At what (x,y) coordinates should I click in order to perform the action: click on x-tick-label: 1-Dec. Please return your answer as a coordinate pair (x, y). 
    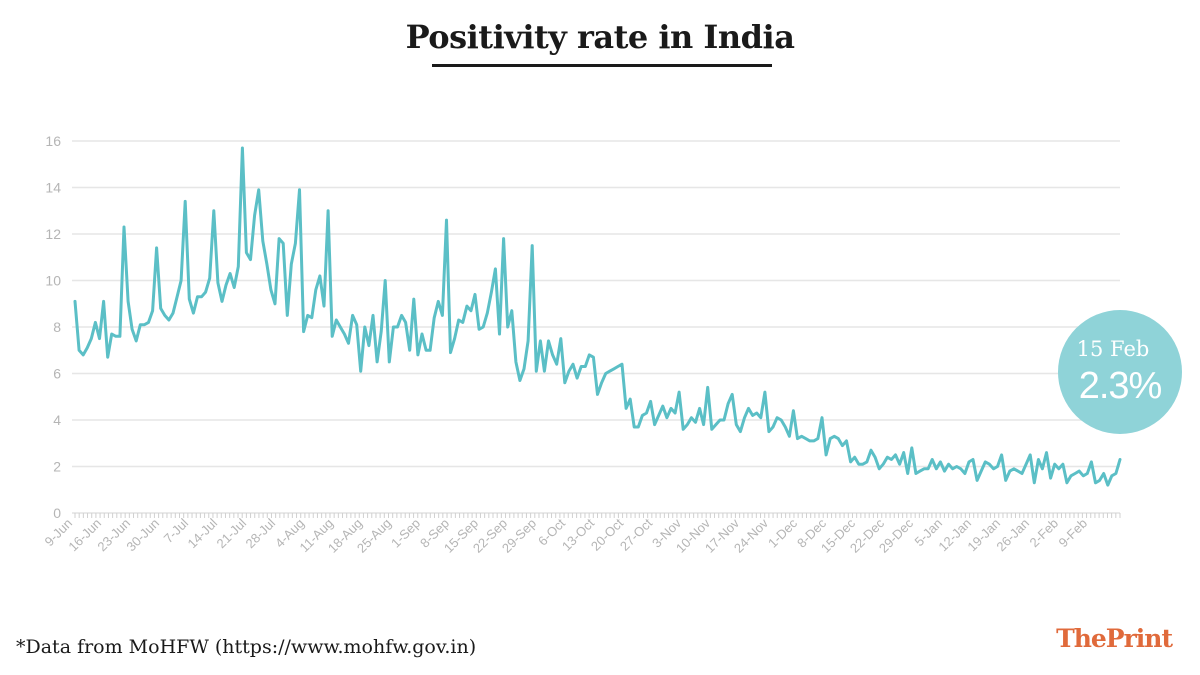
    Looking at the image, I should click on (782, 532).